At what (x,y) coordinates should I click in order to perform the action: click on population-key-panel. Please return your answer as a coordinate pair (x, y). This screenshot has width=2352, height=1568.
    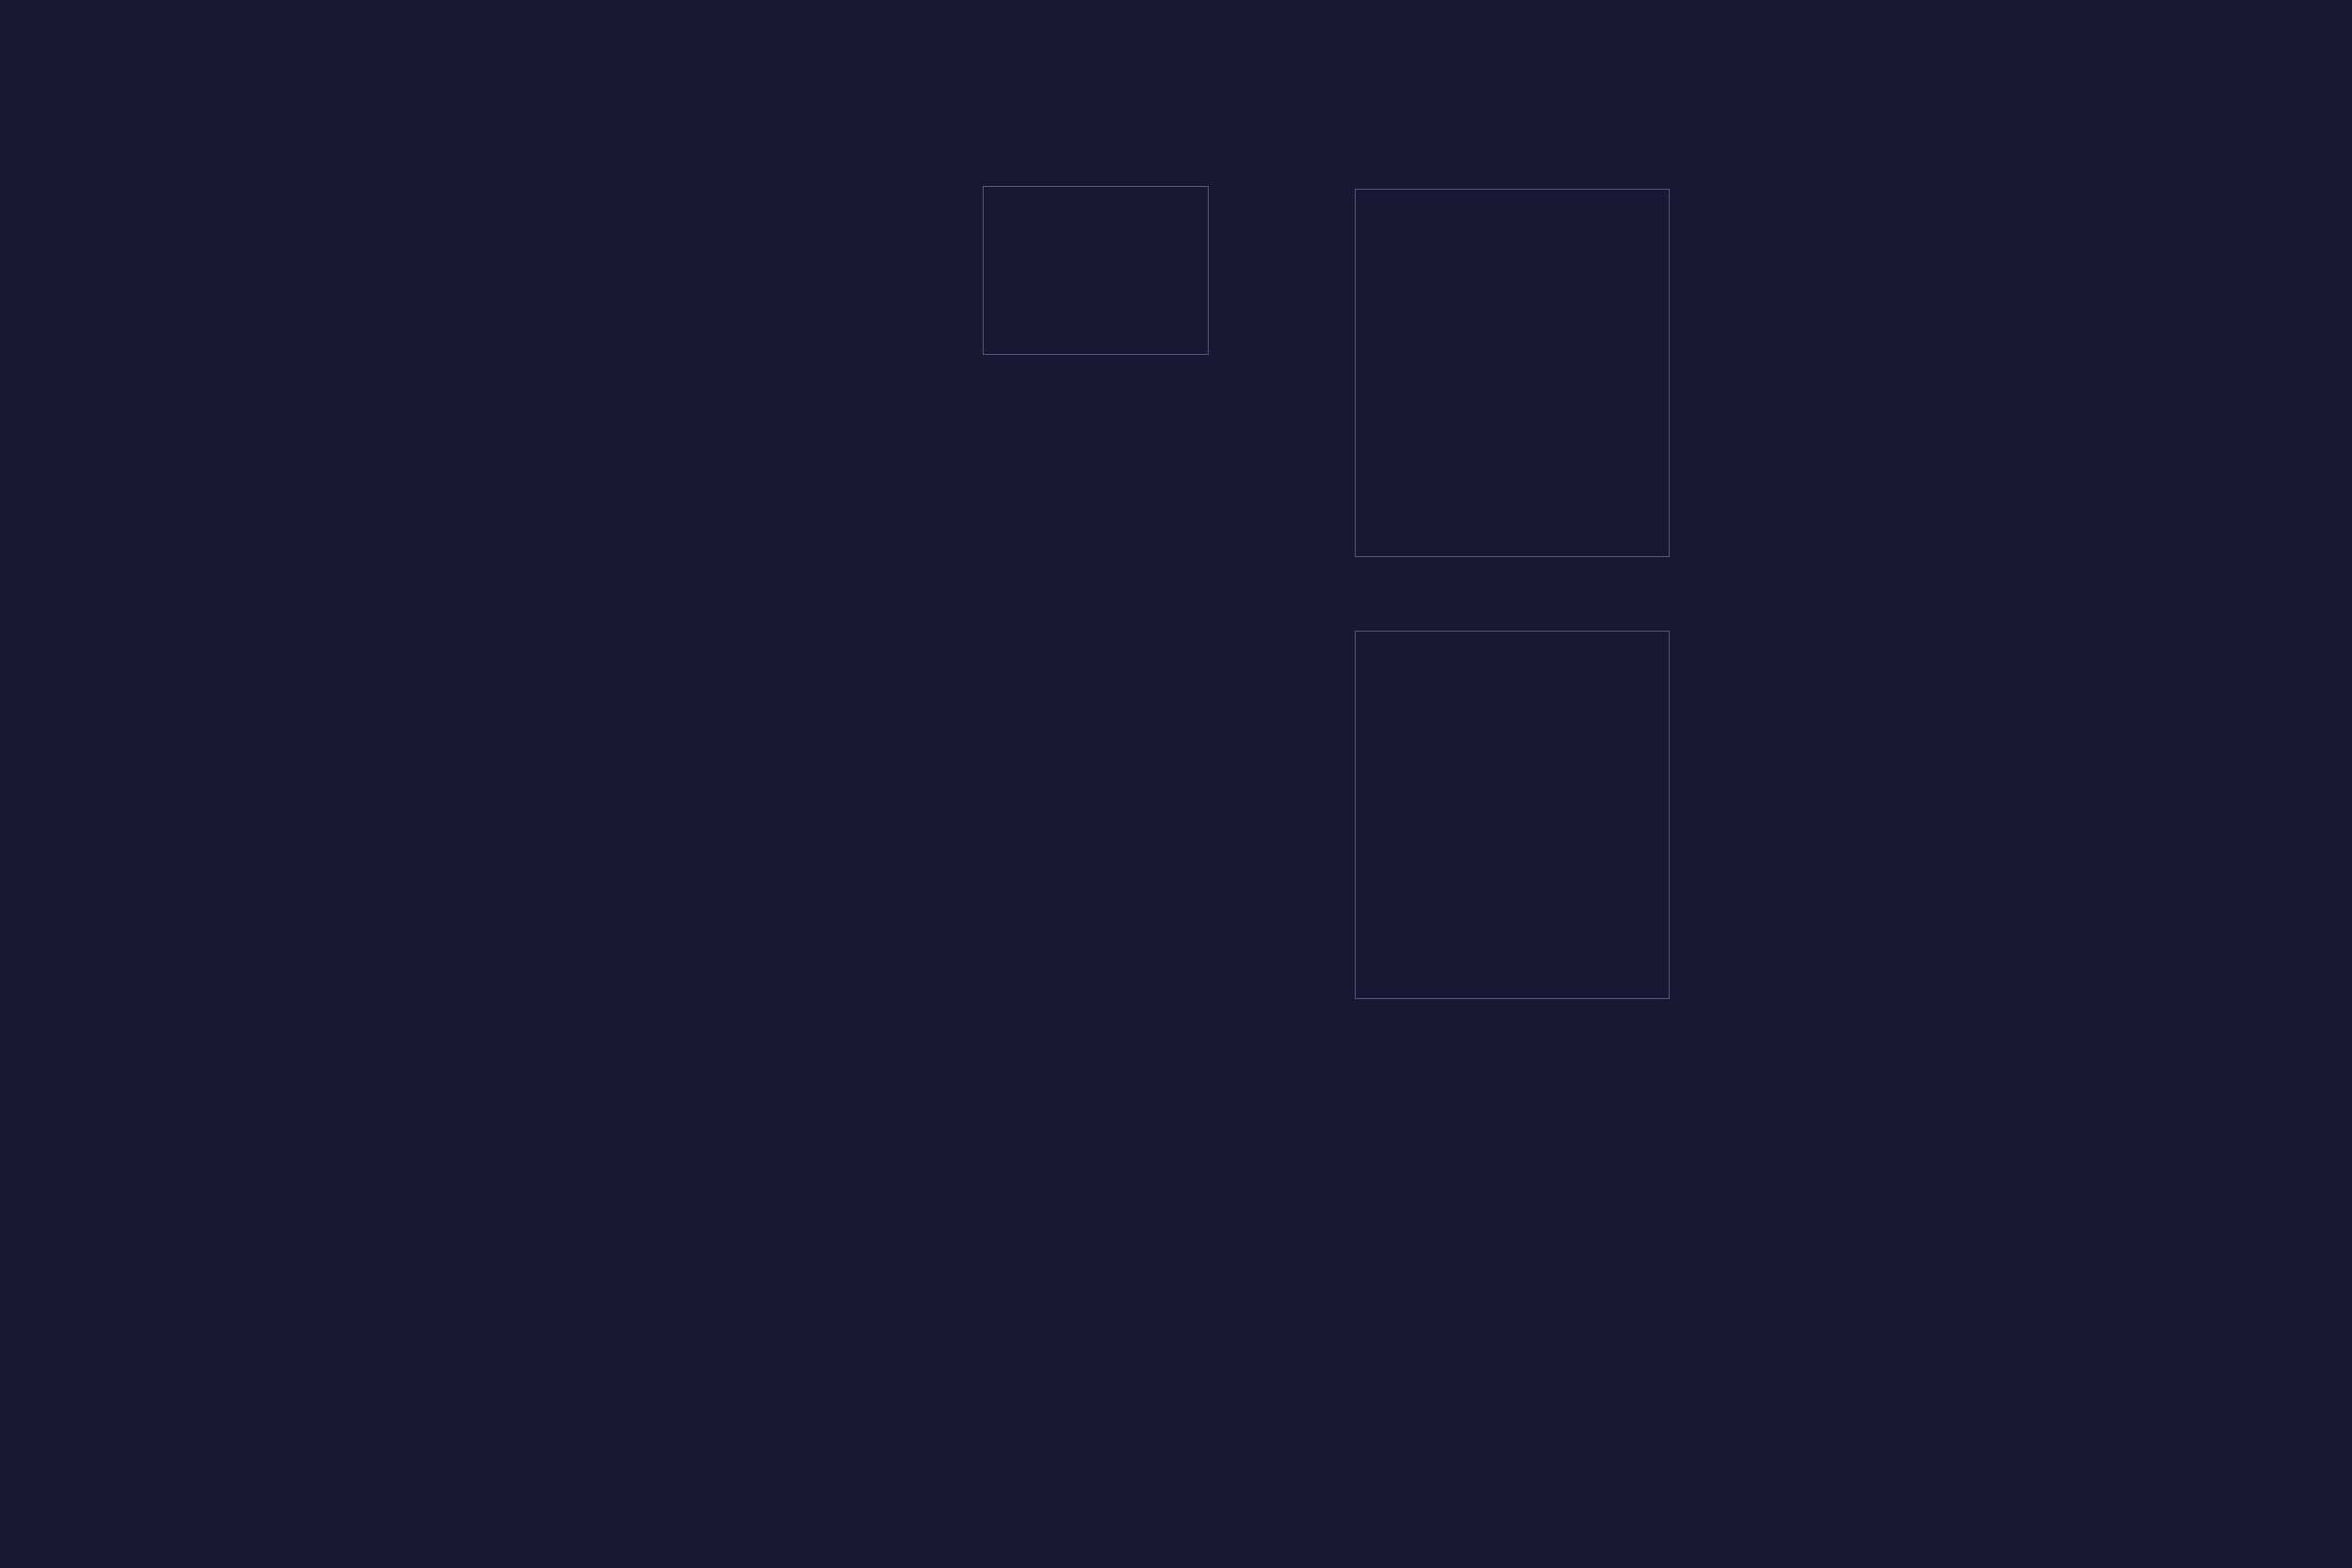
    Looking at the image, I should click on (1096, 270).